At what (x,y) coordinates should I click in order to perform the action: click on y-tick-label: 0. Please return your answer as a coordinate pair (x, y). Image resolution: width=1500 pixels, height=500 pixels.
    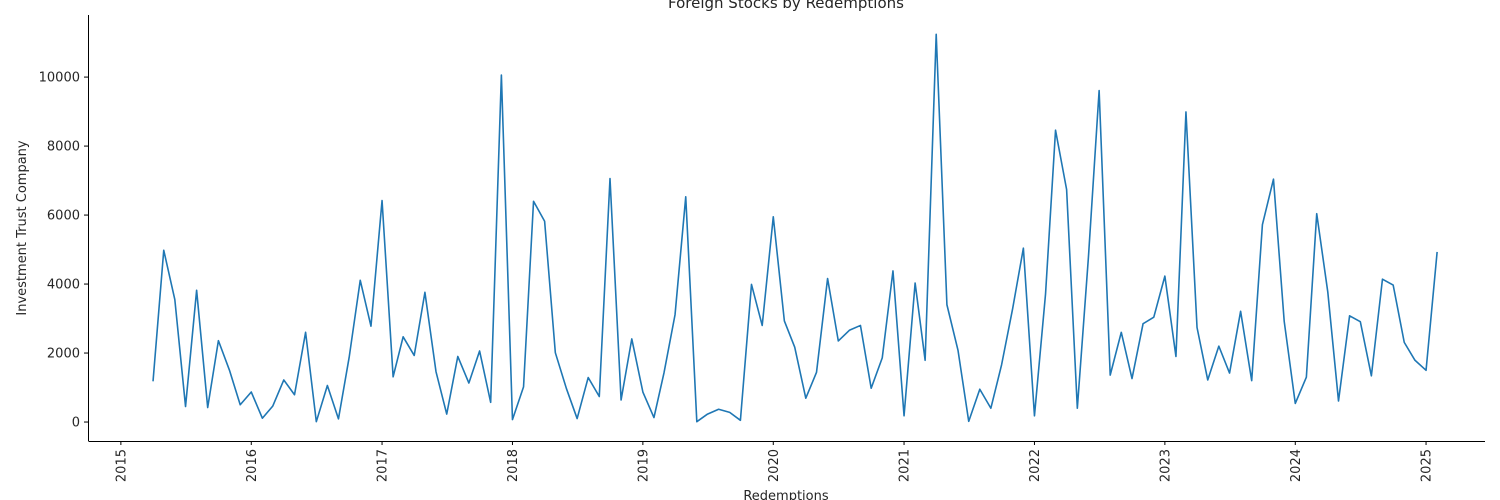
    Looking at the image, I should click on (76, 423).